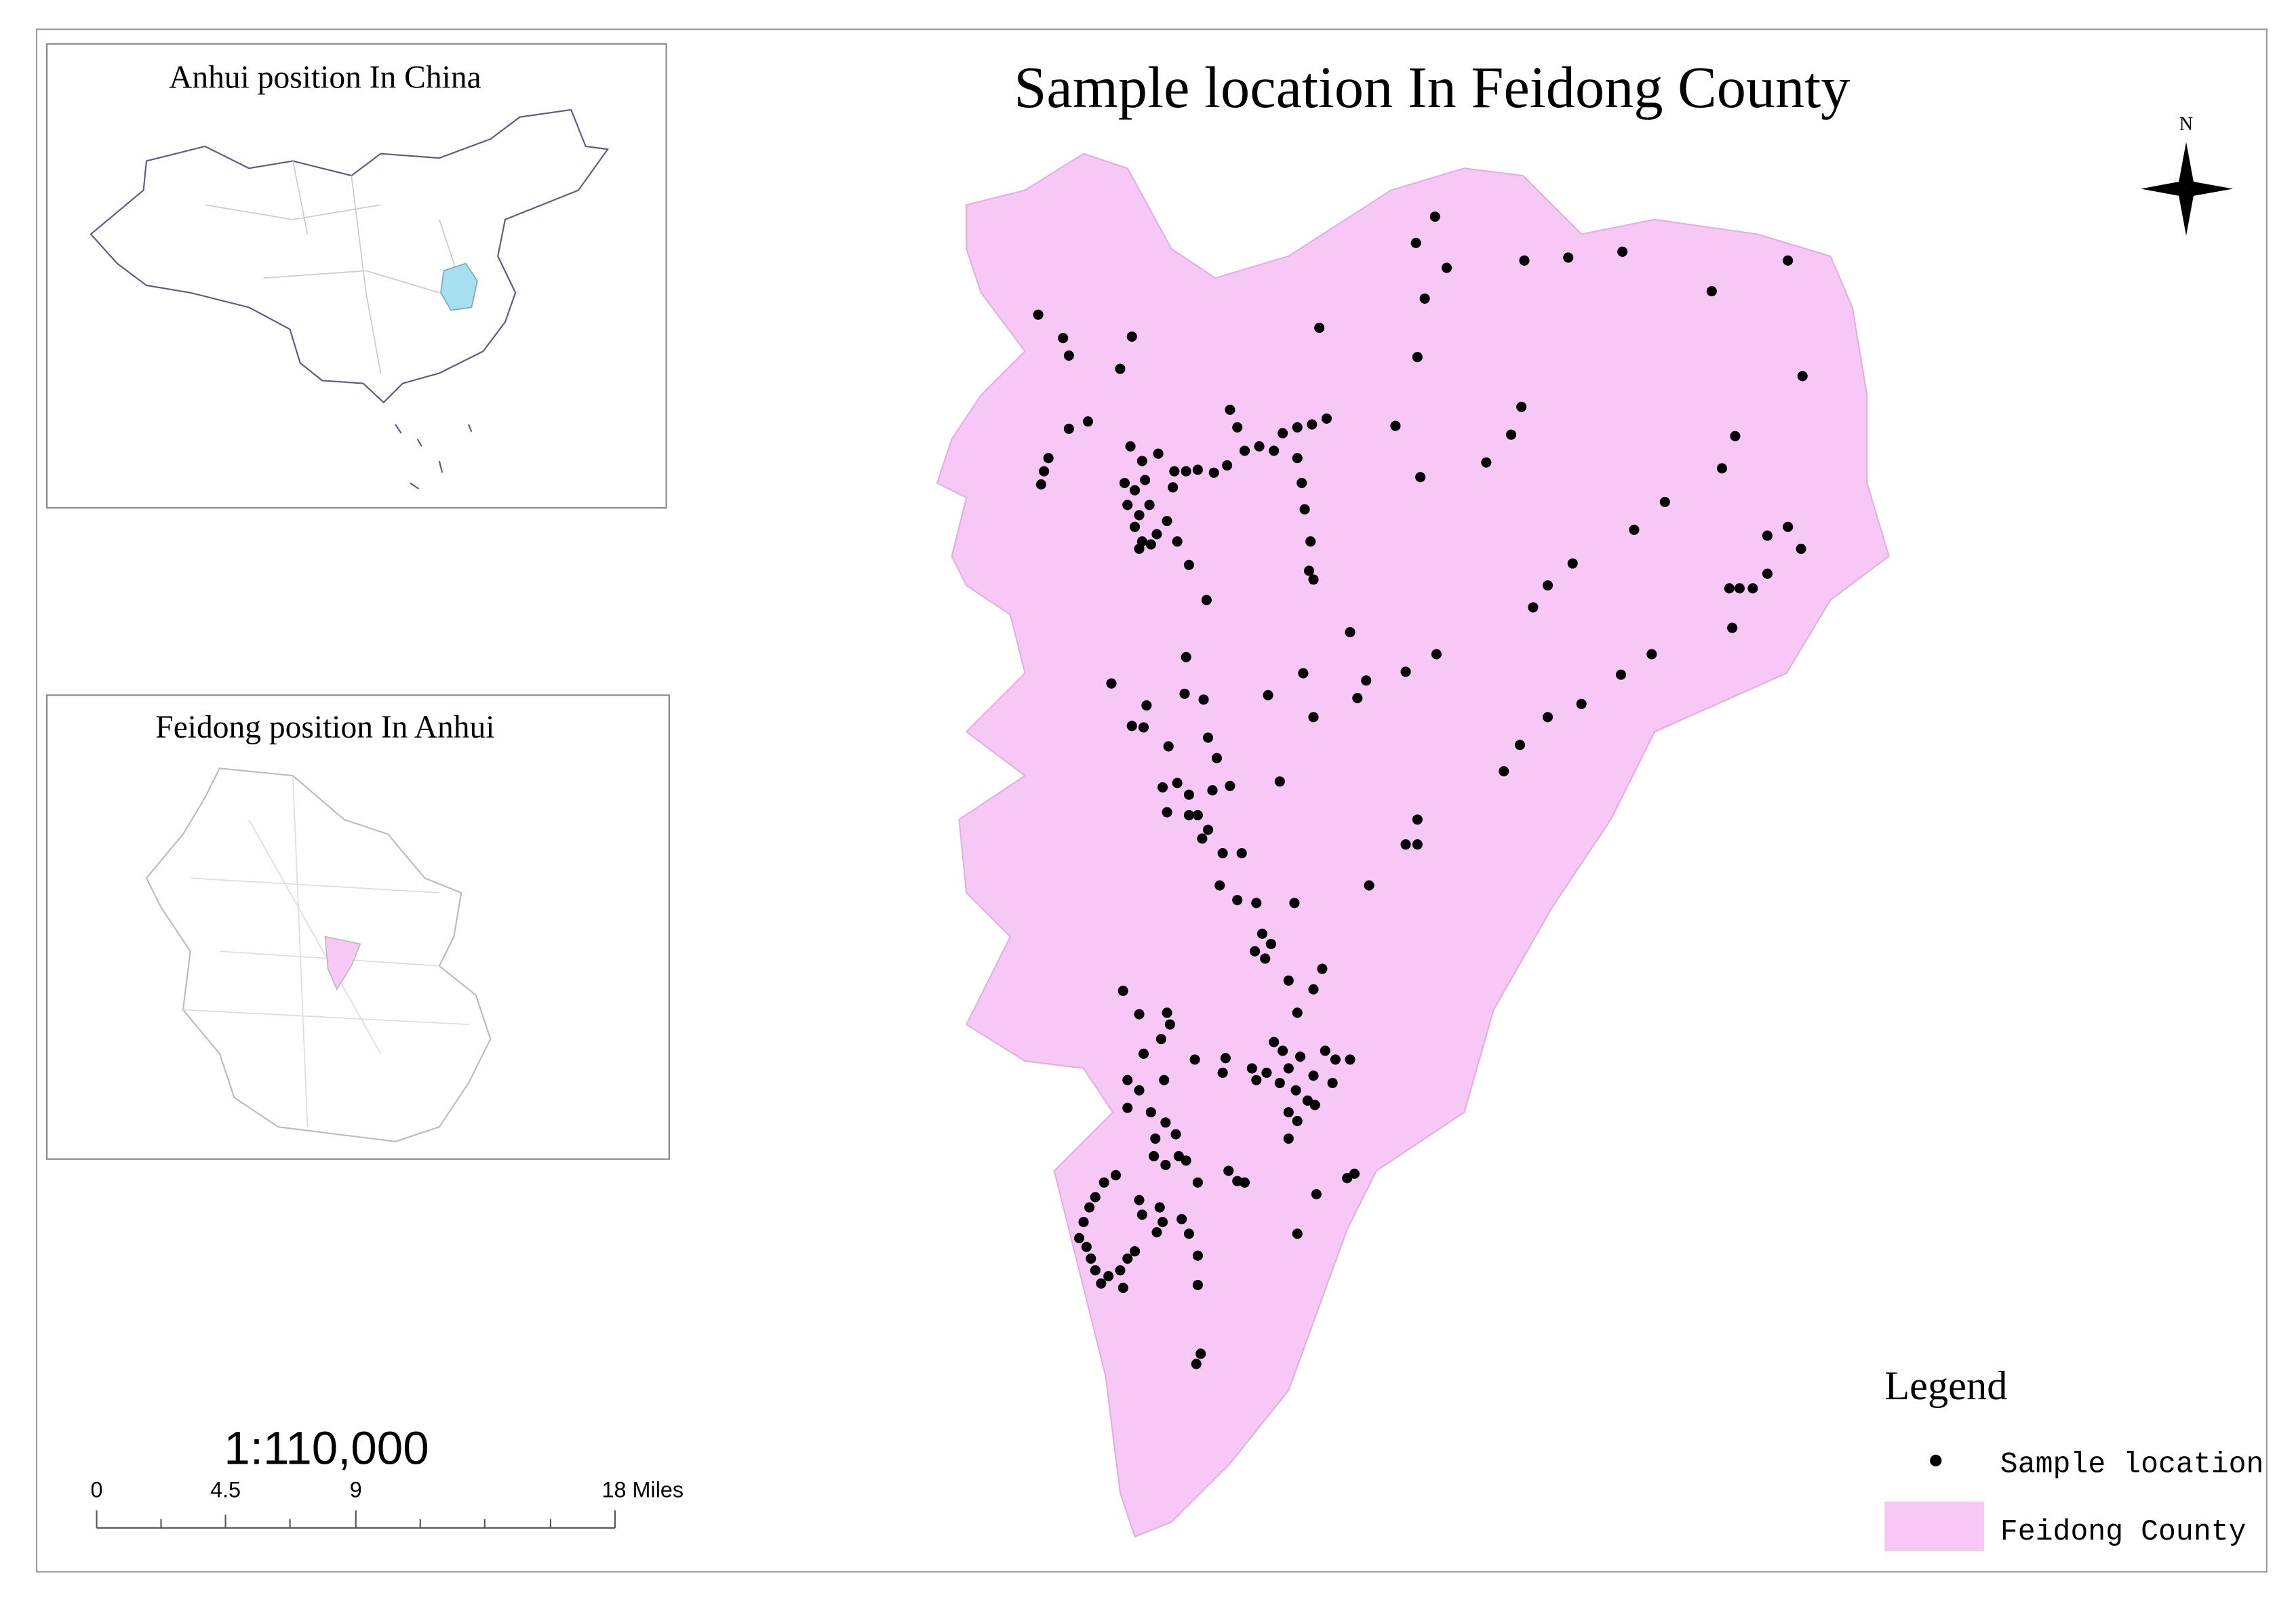 The height and width of the screenshot is (1604, 2296). I want to click on scale-label: 0, so click(97, 1489).